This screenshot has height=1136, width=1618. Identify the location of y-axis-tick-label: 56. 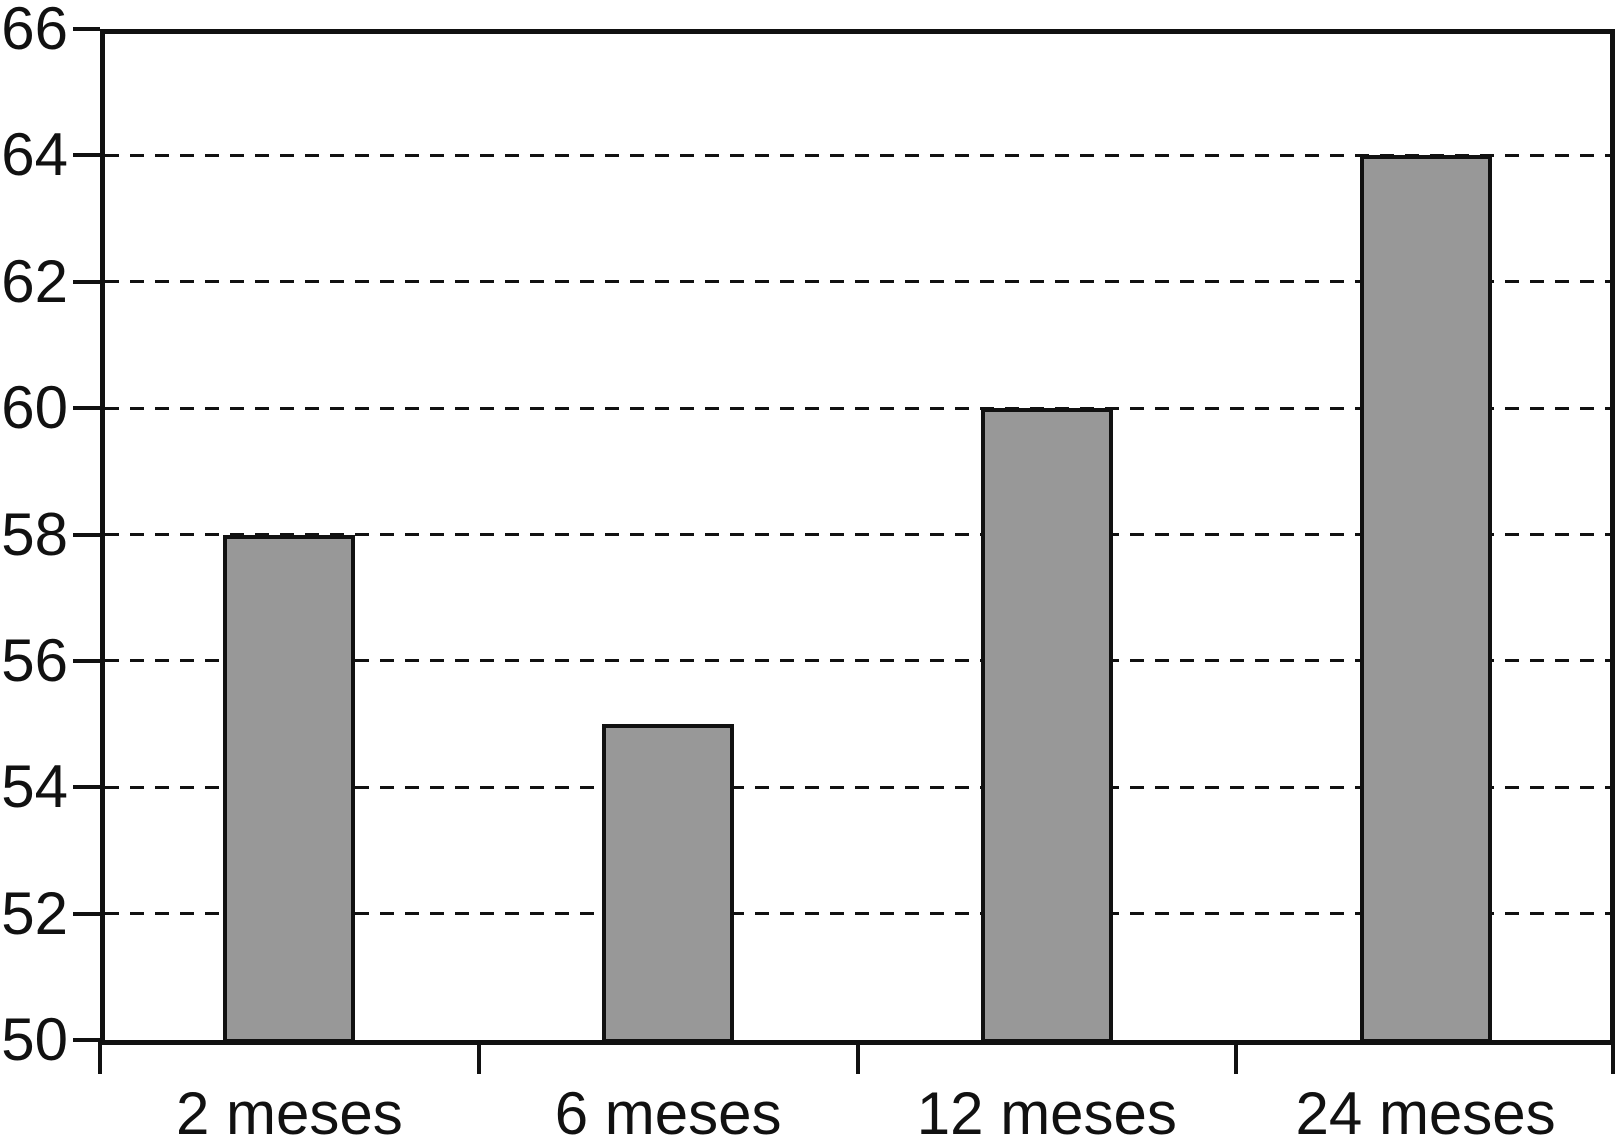
(34, 660).